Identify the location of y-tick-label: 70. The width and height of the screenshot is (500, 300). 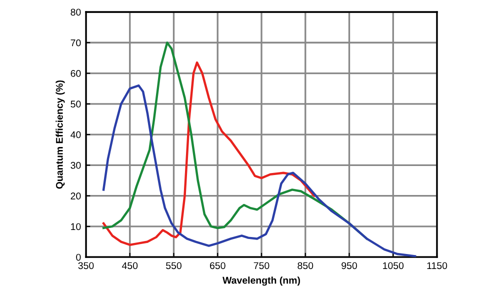
(75, 42).